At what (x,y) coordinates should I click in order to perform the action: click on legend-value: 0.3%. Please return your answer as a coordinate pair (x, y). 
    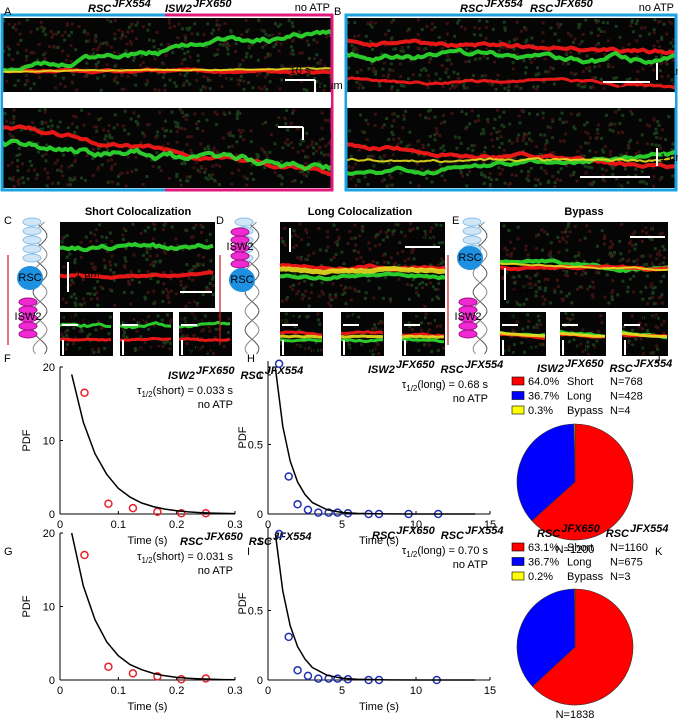
    Looking at the image, I should click on (540, 411).